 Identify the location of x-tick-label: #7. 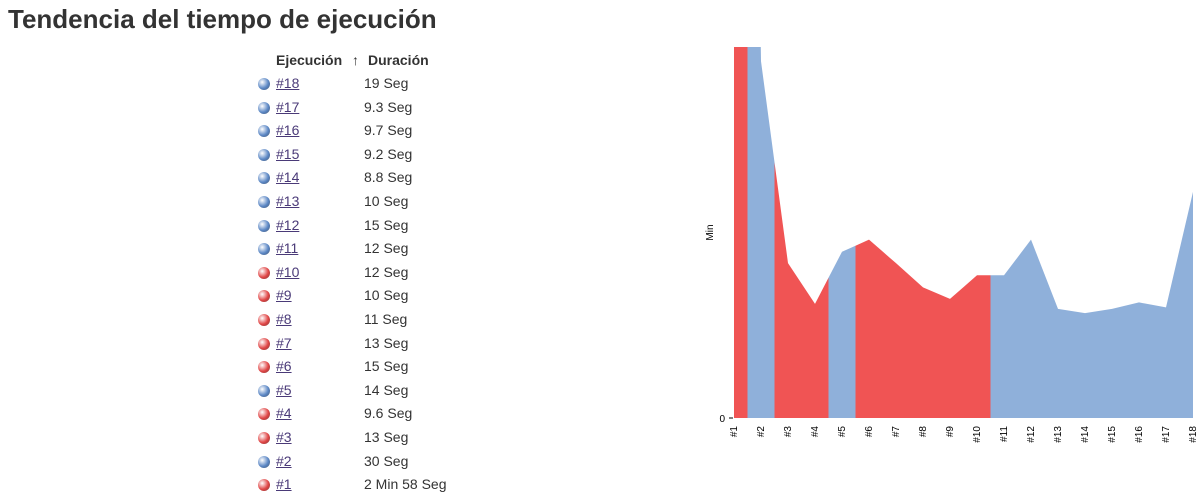
(896, 432).